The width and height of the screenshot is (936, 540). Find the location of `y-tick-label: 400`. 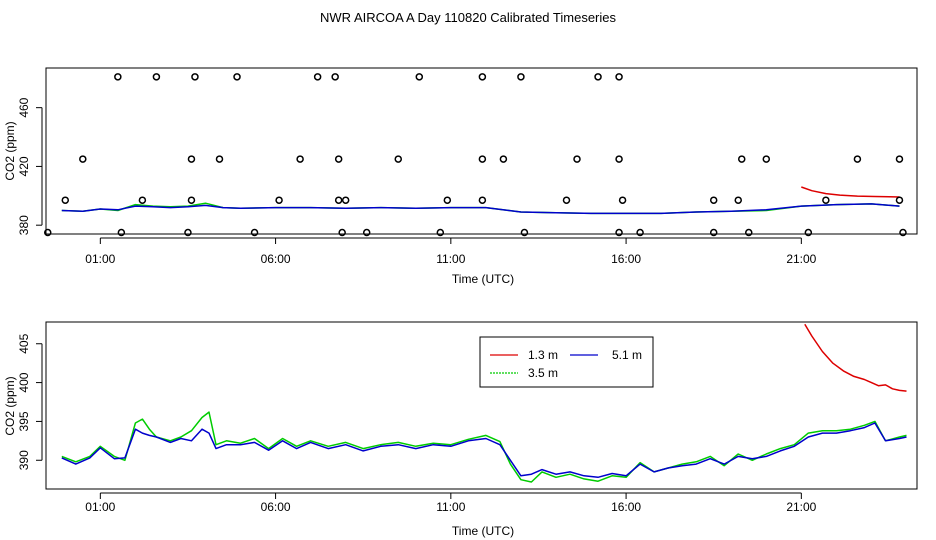

y-tick-label: 400 is located at coordinates (24, 382).